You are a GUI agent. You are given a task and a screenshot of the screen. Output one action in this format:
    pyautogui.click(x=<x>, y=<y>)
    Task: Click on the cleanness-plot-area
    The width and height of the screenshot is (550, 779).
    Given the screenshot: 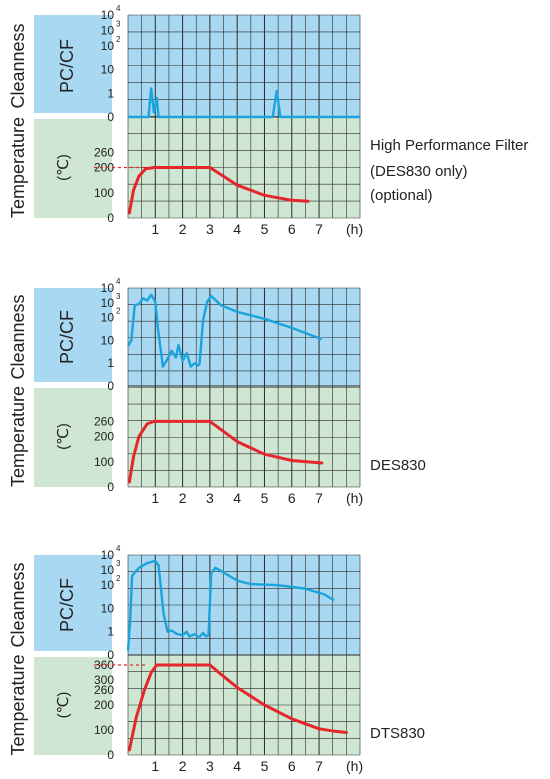 What is the action you would take?
    pyautogui.click(x=244, y=337)
    